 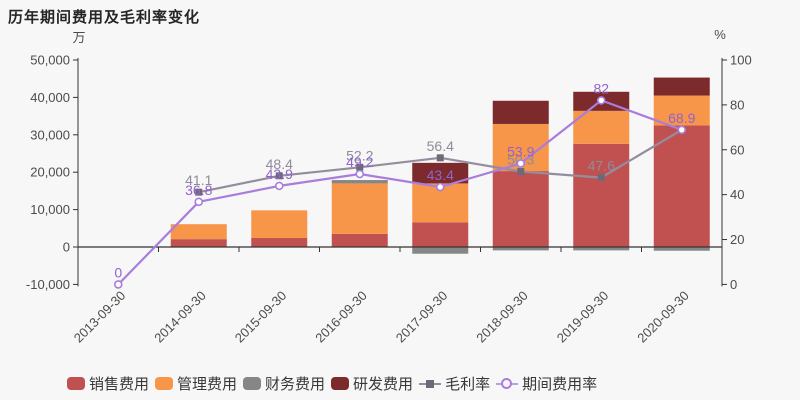 I want to click on data-label: 0, so click(x=118, y=272).